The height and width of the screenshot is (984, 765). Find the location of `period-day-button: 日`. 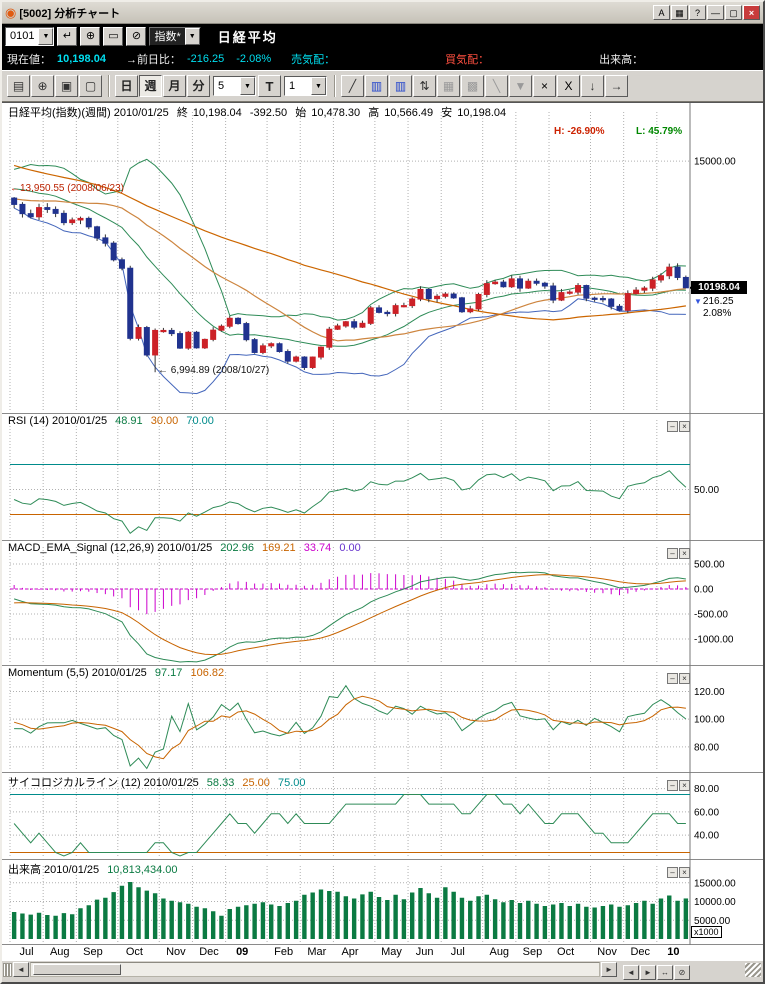

period-day-button: 日 is located at coordinates (126, 86).